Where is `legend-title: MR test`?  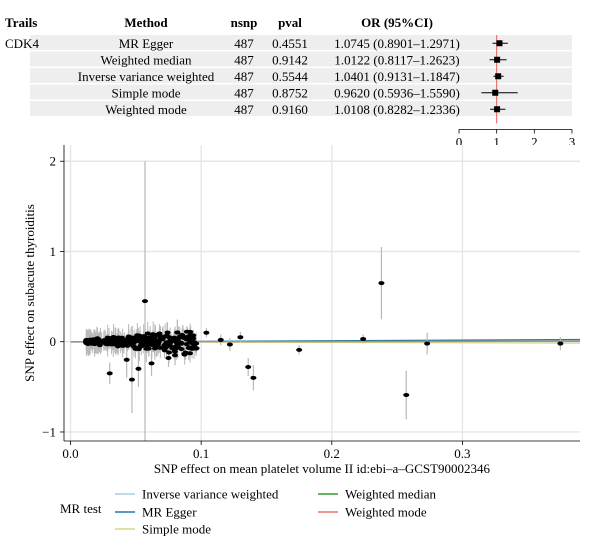 legend-title: MR test is located at coordinates (81, 508).